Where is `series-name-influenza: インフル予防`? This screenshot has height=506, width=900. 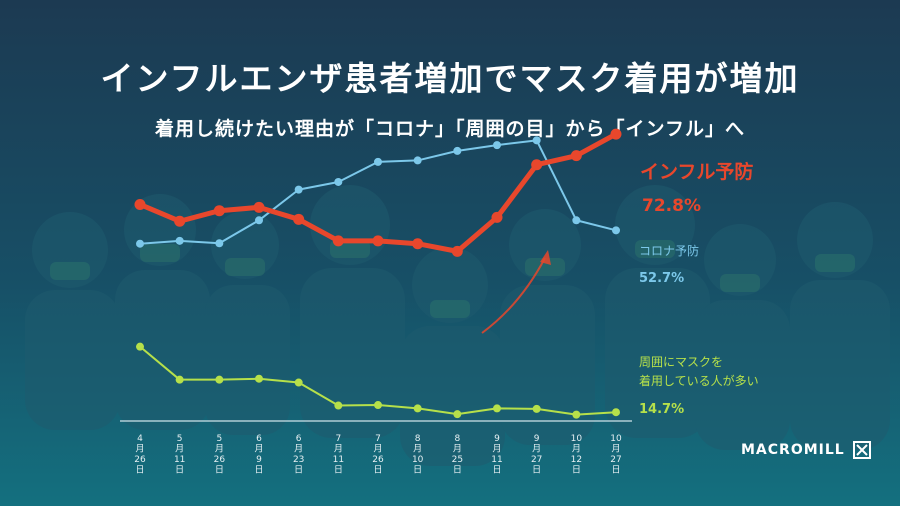
series-name-influenza: インフル予防 is located at coordinates (696, 171).